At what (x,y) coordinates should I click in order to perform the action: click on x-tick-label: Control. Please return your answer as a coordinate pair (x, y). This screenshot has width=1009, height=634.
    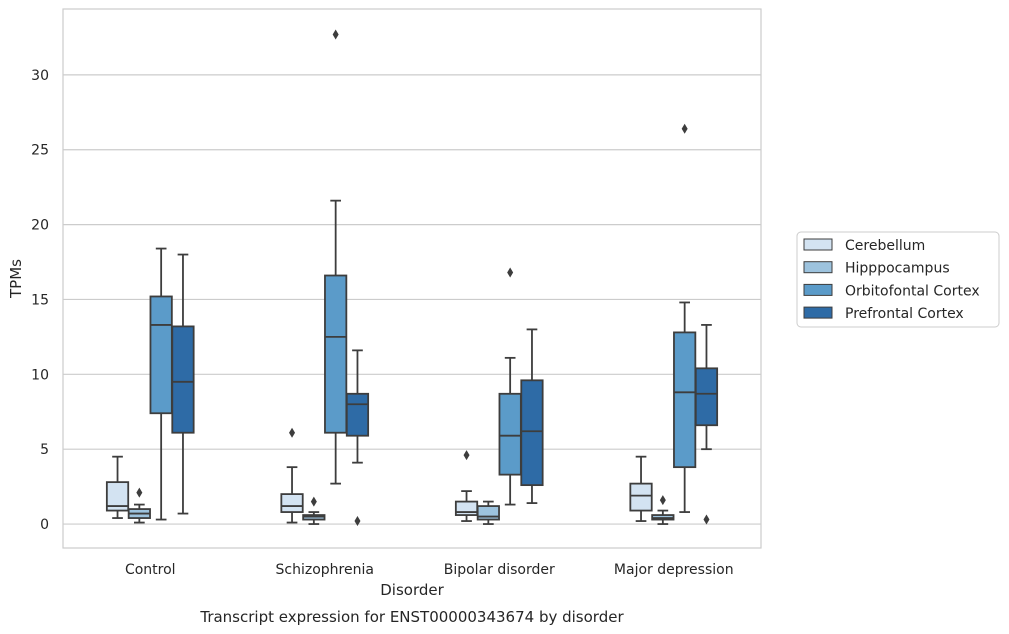
    Looking at the image, I should click on (150, 570).